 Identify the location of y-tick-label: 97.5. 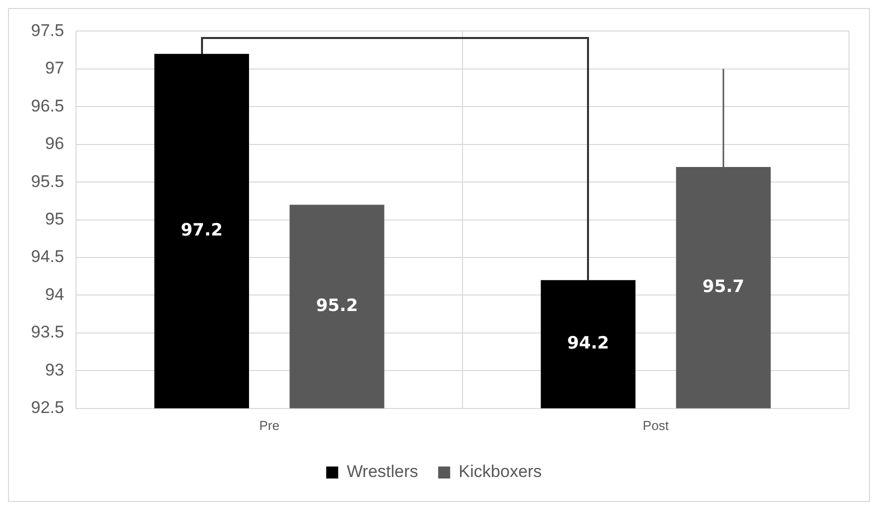
(47, 30).